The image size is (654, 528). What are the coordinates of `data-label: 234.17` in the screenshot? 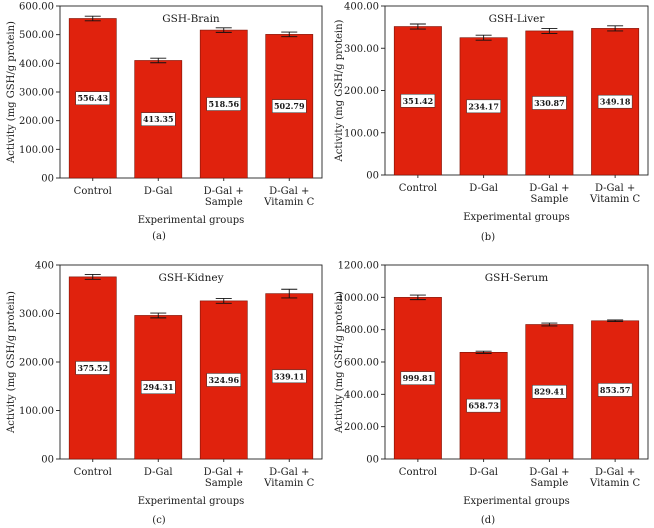 It's located at (483, 106).